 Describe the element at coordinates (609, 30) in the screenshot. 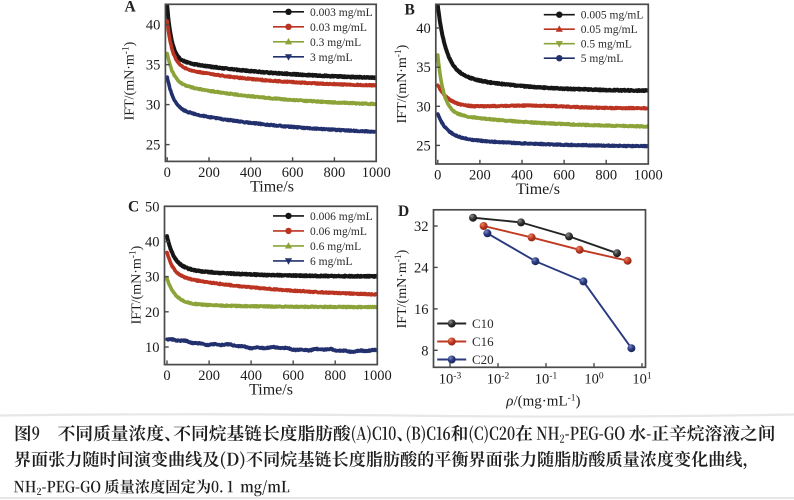

I see `svg-text: 0.05 mg/mL` at that location.